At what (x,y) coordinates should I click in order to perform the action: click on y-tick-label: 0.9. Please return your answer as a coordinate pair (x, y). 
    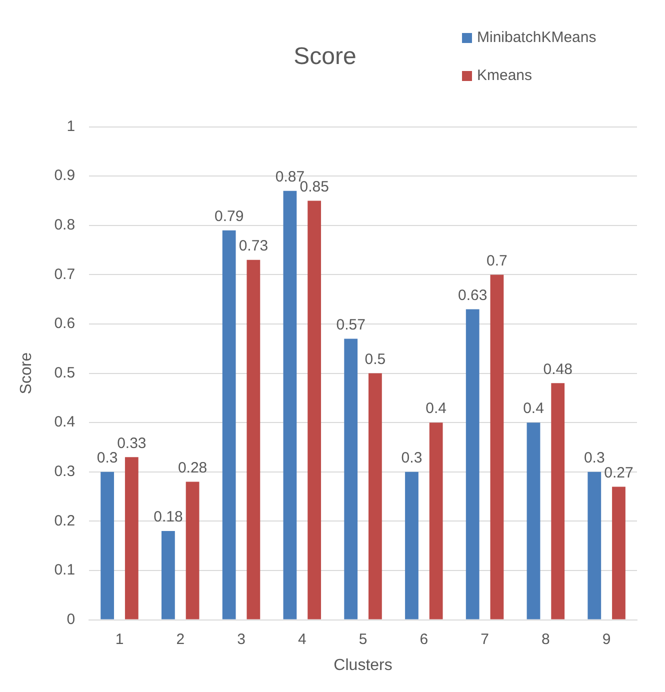
    Looking at the image, I should click on (65, 175).